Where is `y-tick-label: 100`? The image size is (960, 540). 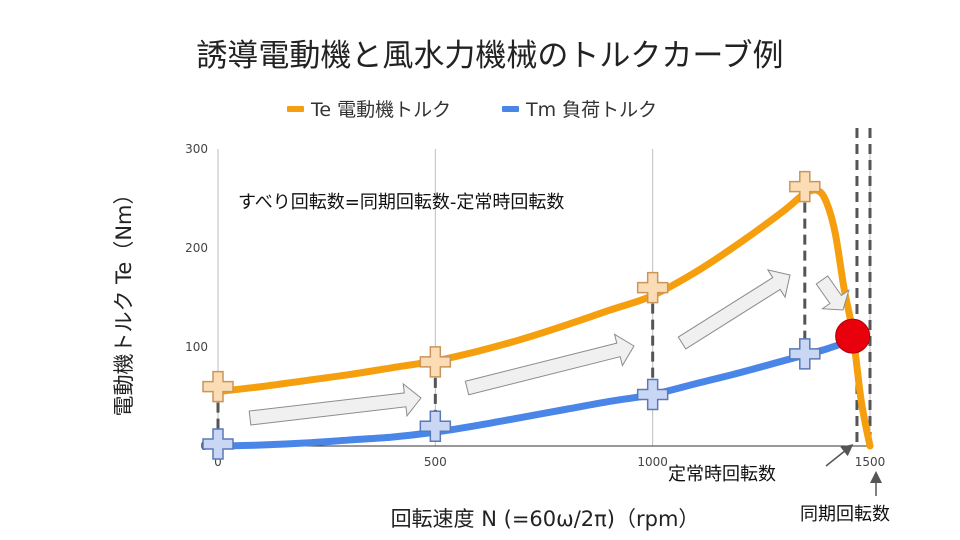
y-tick-label: 100 is located at coordinates (196, 347).